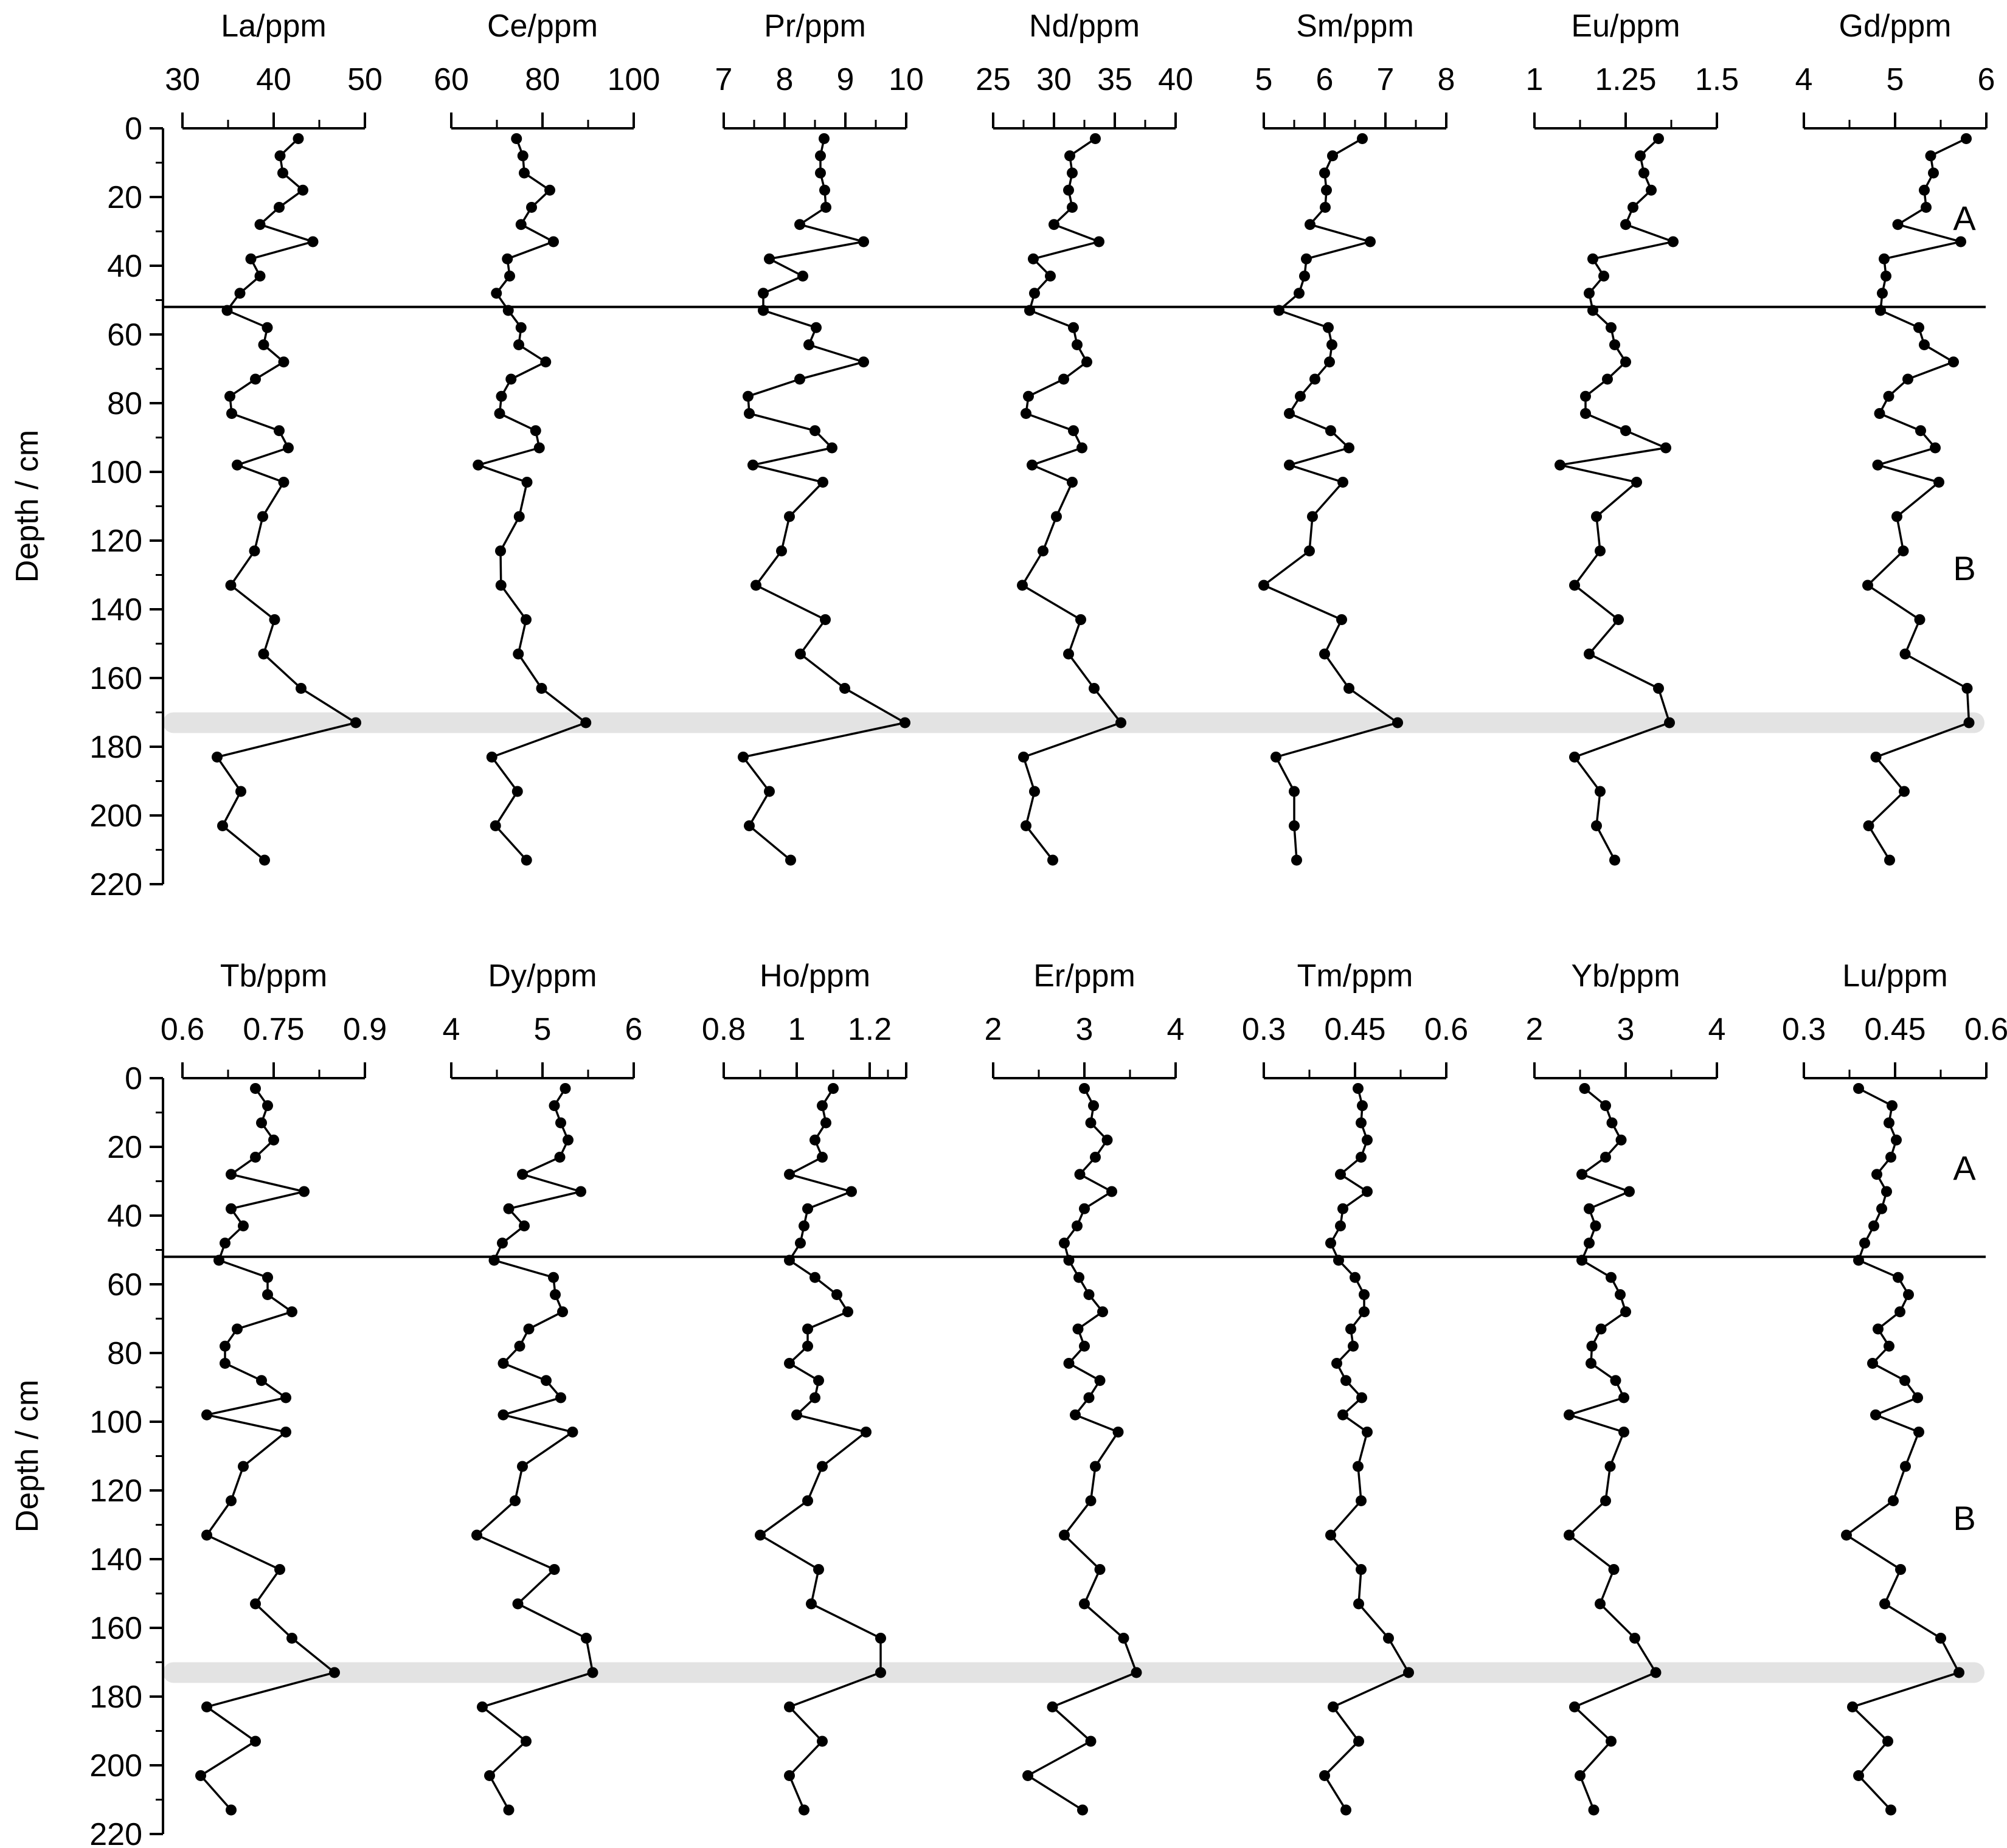 Image resolution: width=2007 pixels, height=1848 pixels. Describe the element at coordinates (797, 1029) in the screenshot. I see `element-tick-label: 1` at that location.